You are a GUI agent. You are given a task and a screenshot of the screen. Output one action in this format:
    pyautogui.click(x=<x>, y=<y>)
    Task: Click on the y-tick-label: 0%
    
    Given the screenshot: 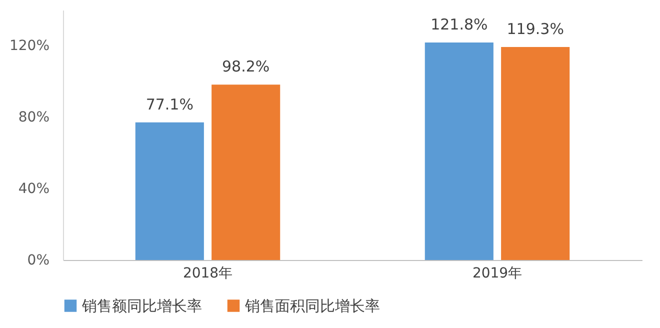 What is the action you would take?
    pyautogui.click(x=38, y=260)
    